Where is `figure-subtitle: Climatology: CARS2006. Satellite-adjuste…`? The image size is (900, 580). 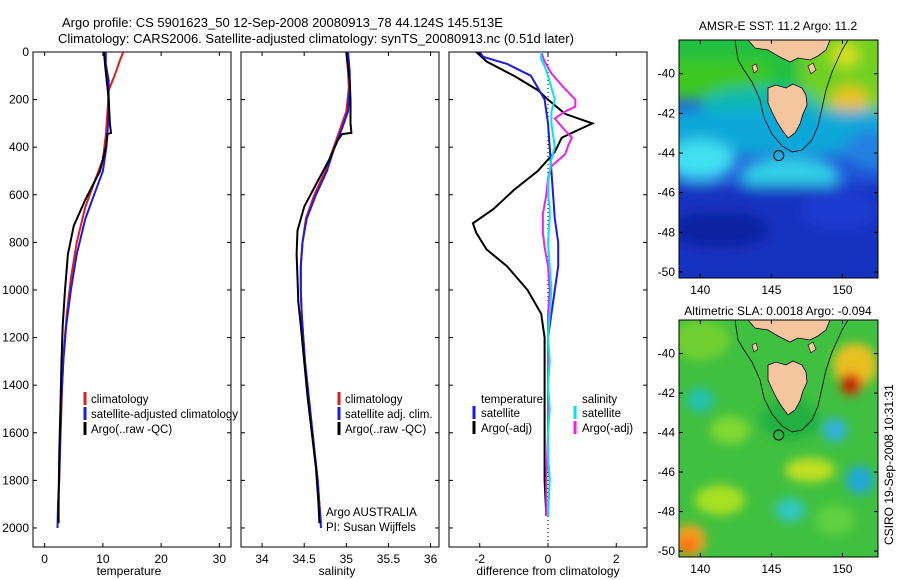 figure-subtitle: Climatology: CARS2006. Satellite-adjuste… is located at coordinates (316, 38).